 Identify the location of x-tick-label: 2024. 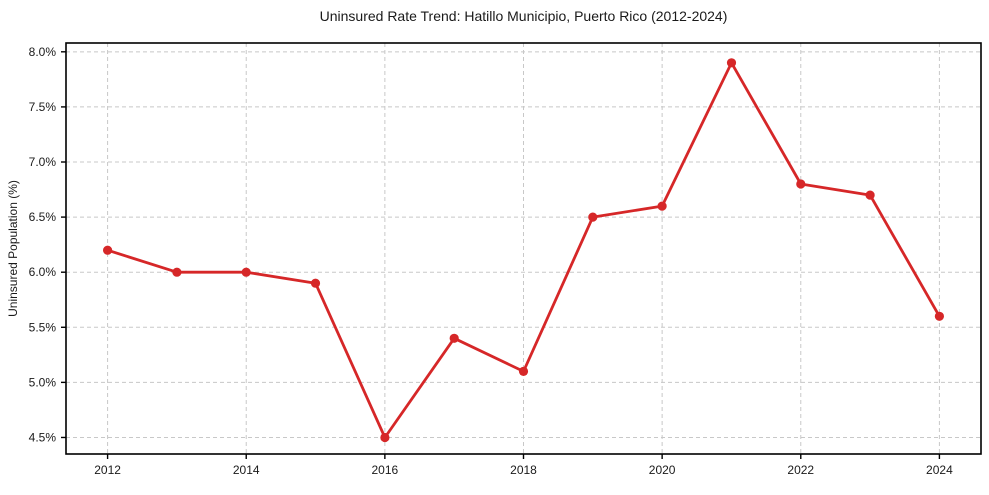
(939, 470).